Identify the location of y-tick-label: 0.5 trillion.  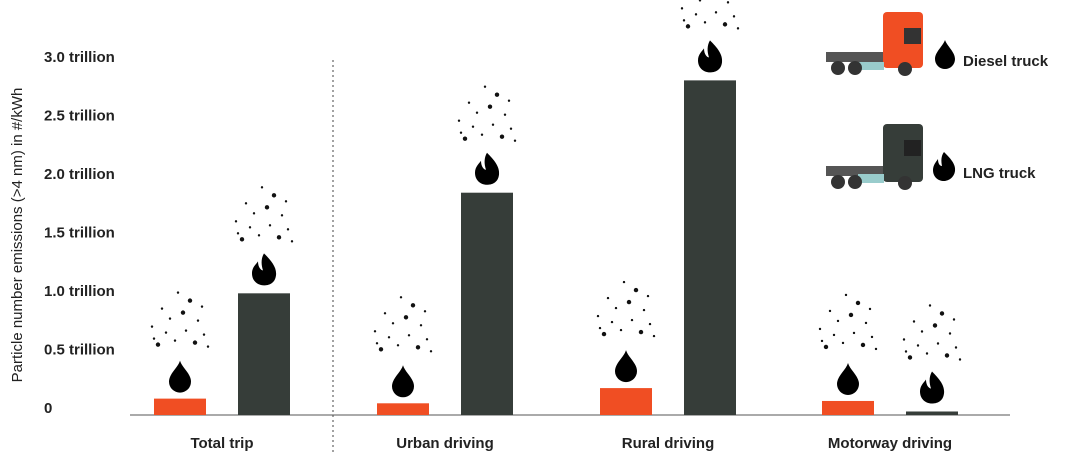
(79, 349).